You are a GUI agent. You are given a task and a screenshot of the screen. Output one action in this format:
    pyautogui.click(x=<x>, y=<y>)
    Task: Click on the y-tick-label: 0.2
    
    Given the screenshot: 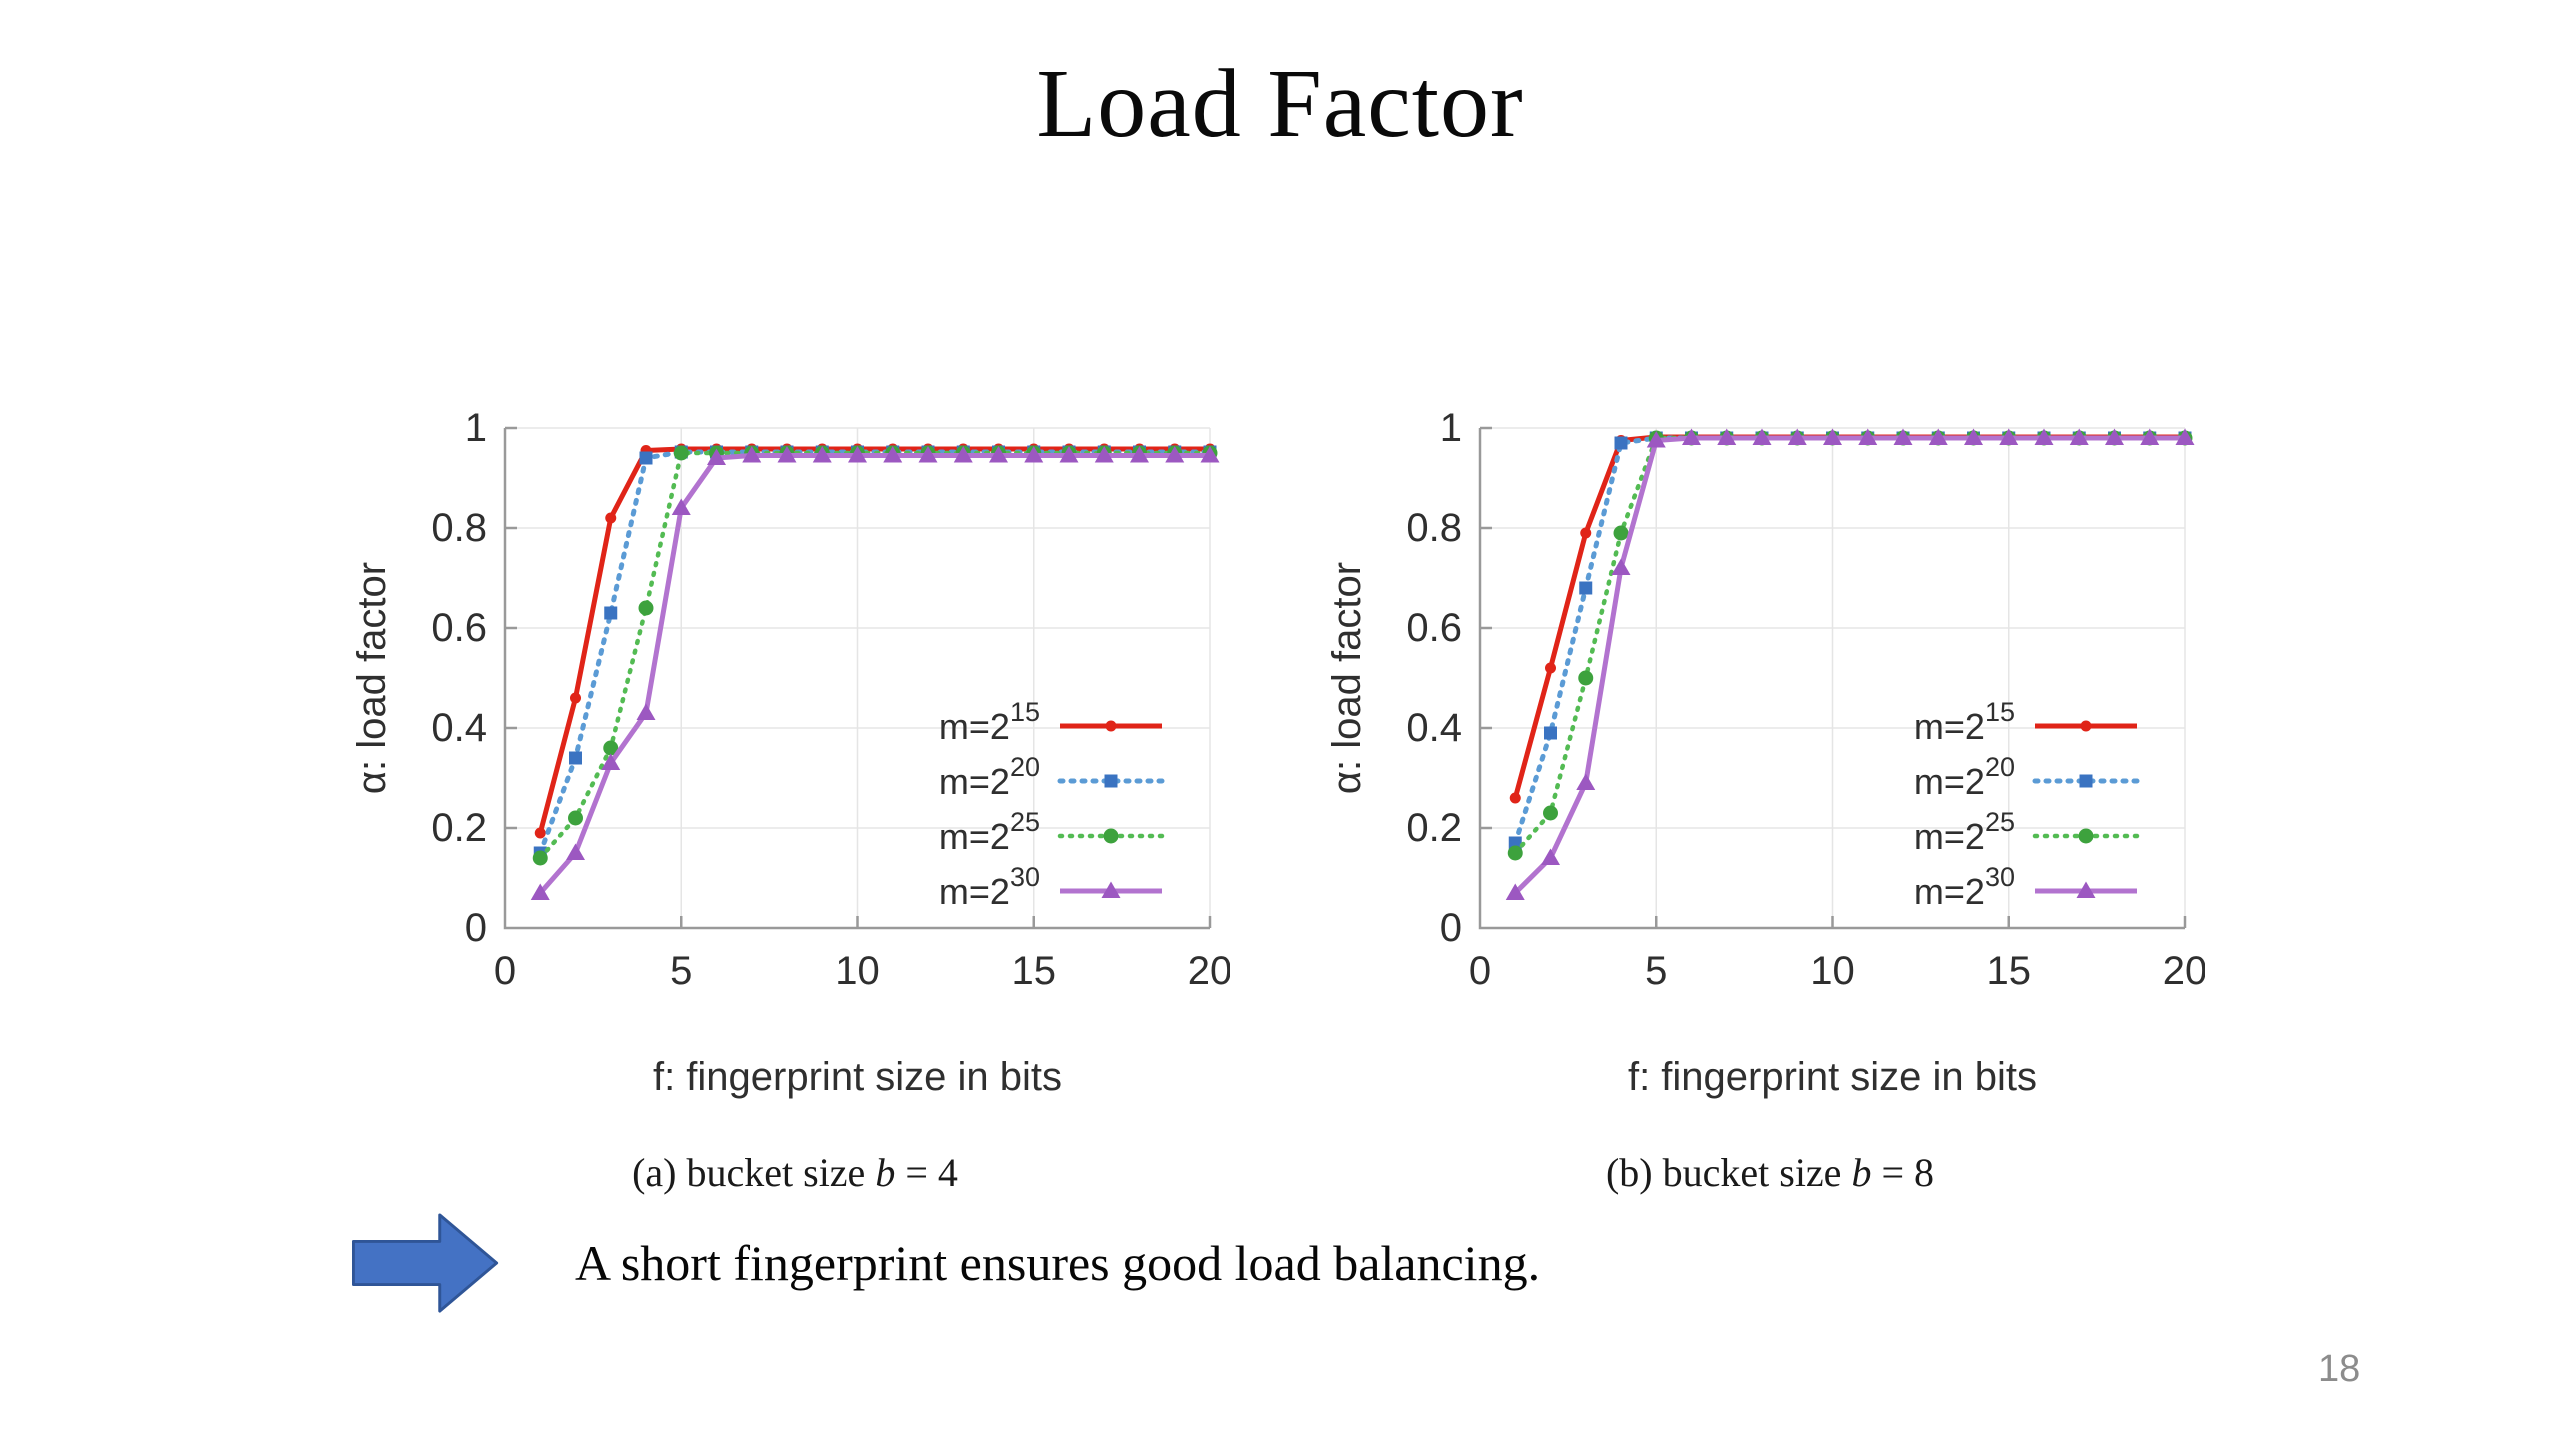 What is the action you would take?
    pyautogui.click(x=459, y=828)
    